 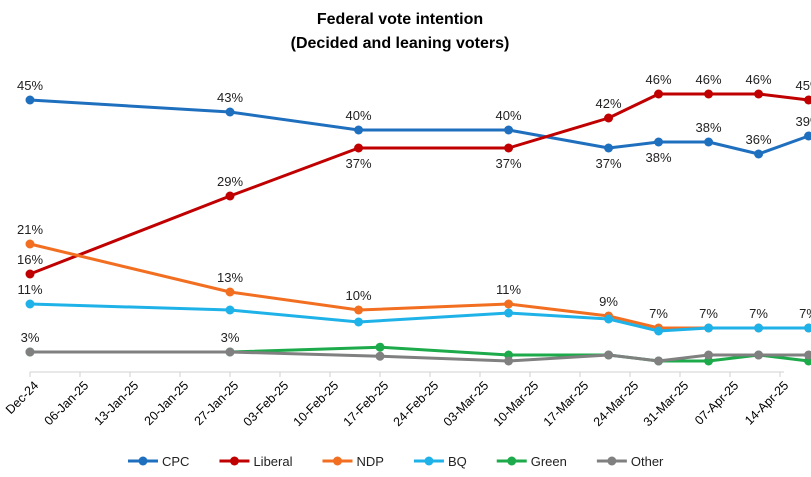 What do you see at coordinates (416, 403) in the screenshot?
I see `x-tick-label: 24-Feb-25` at bounding box center [416, 403].